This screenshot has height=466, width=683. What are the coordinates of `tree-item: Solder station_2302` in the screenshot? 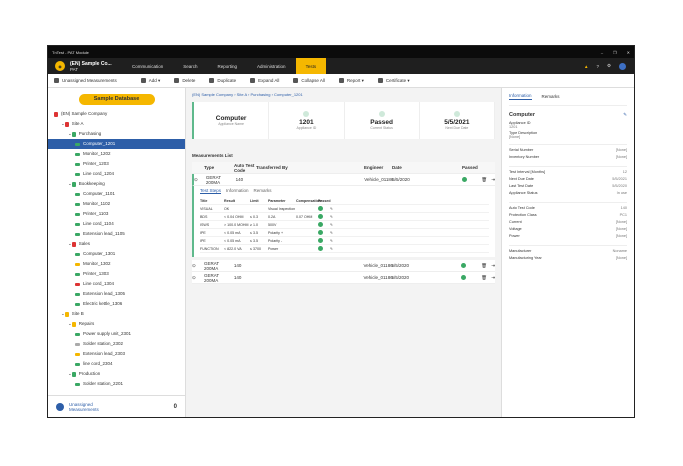 It's located at (116, 344).